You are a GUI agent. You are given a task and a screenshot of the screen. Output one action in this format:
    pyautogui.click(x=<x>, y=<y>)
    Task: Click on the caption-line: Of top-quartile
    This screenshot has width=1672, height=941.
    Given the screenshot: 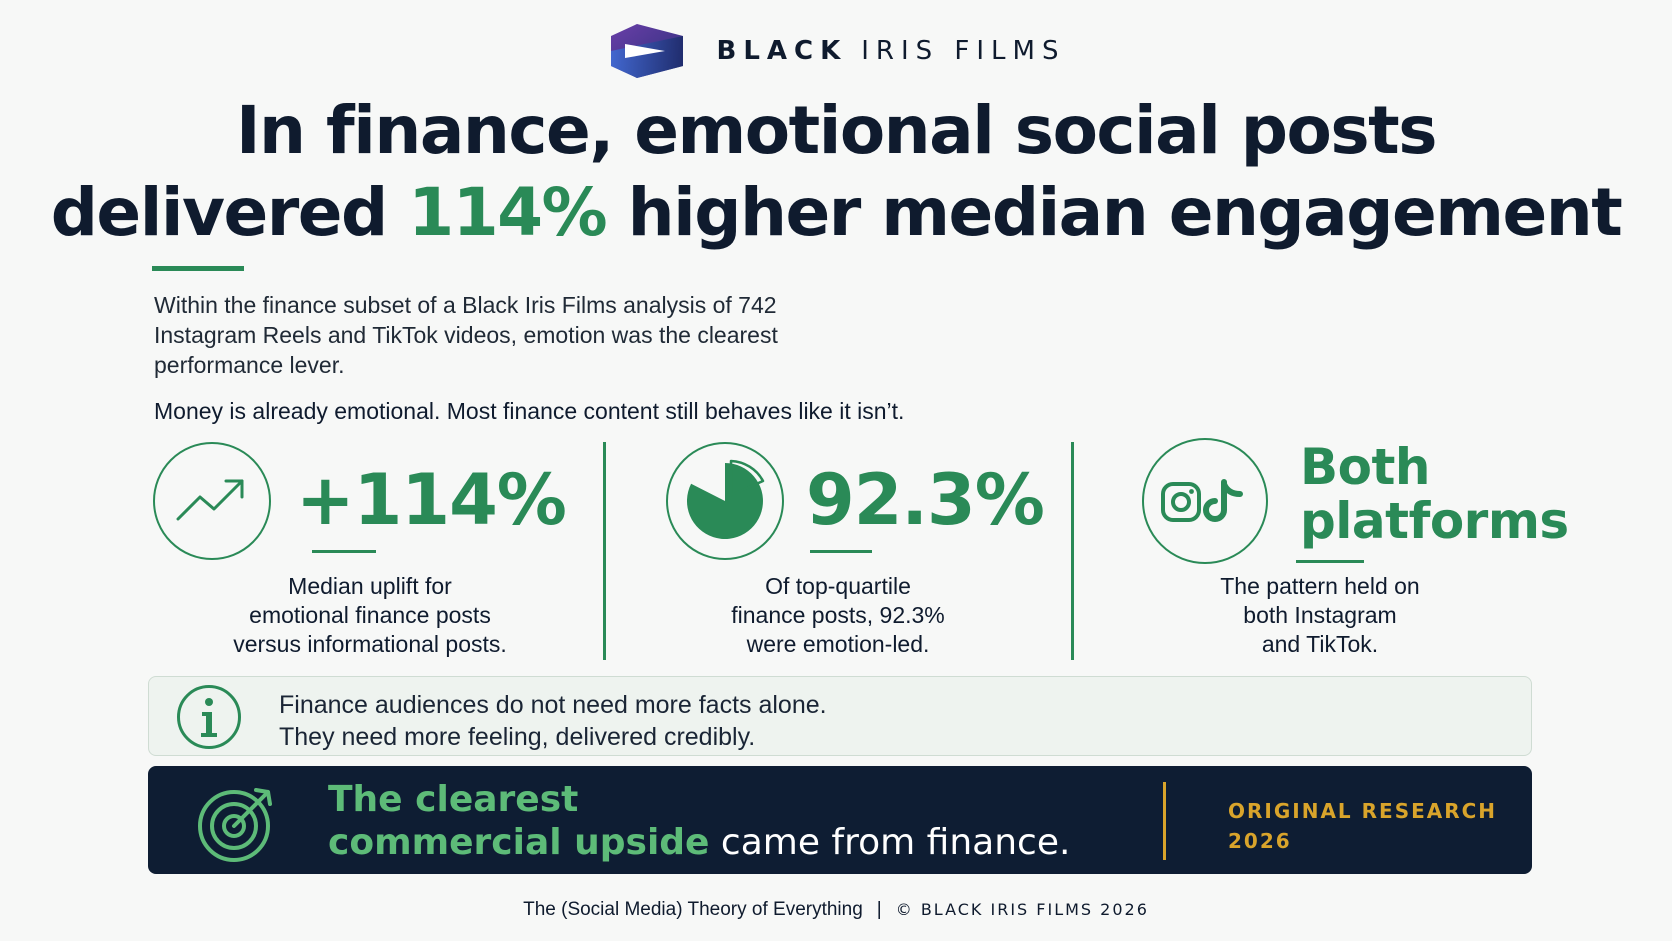 What is the action you would take?
    pyautogui.click(x=838, y=586)
    